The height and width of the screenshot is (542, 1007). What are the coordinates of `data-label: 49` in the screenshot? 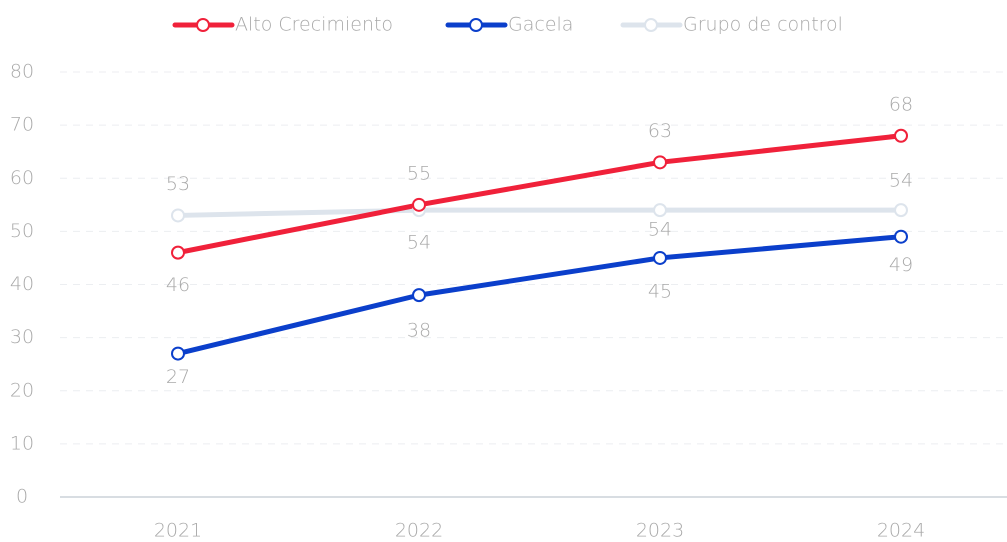 It's located at (901, 265).